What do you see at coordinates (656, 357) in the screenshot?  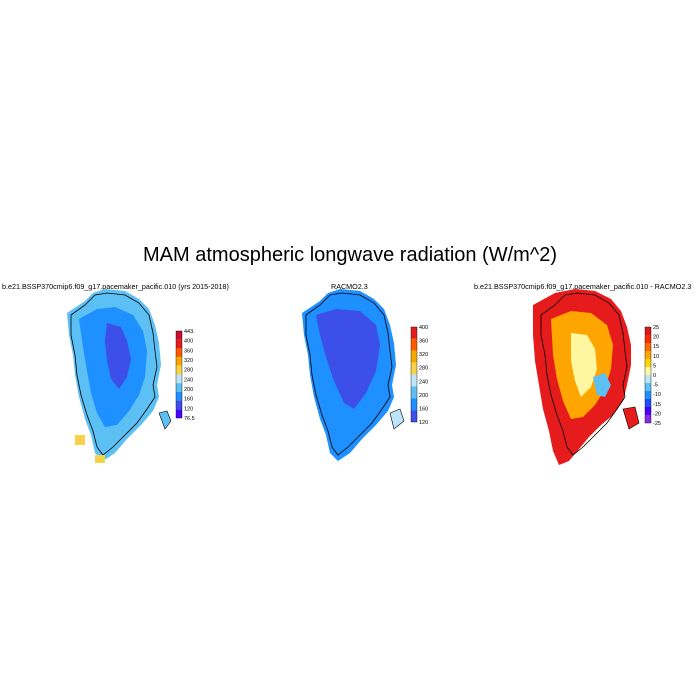 I see `colorbar-tick-label: 10` at bounding box center [656, 357].